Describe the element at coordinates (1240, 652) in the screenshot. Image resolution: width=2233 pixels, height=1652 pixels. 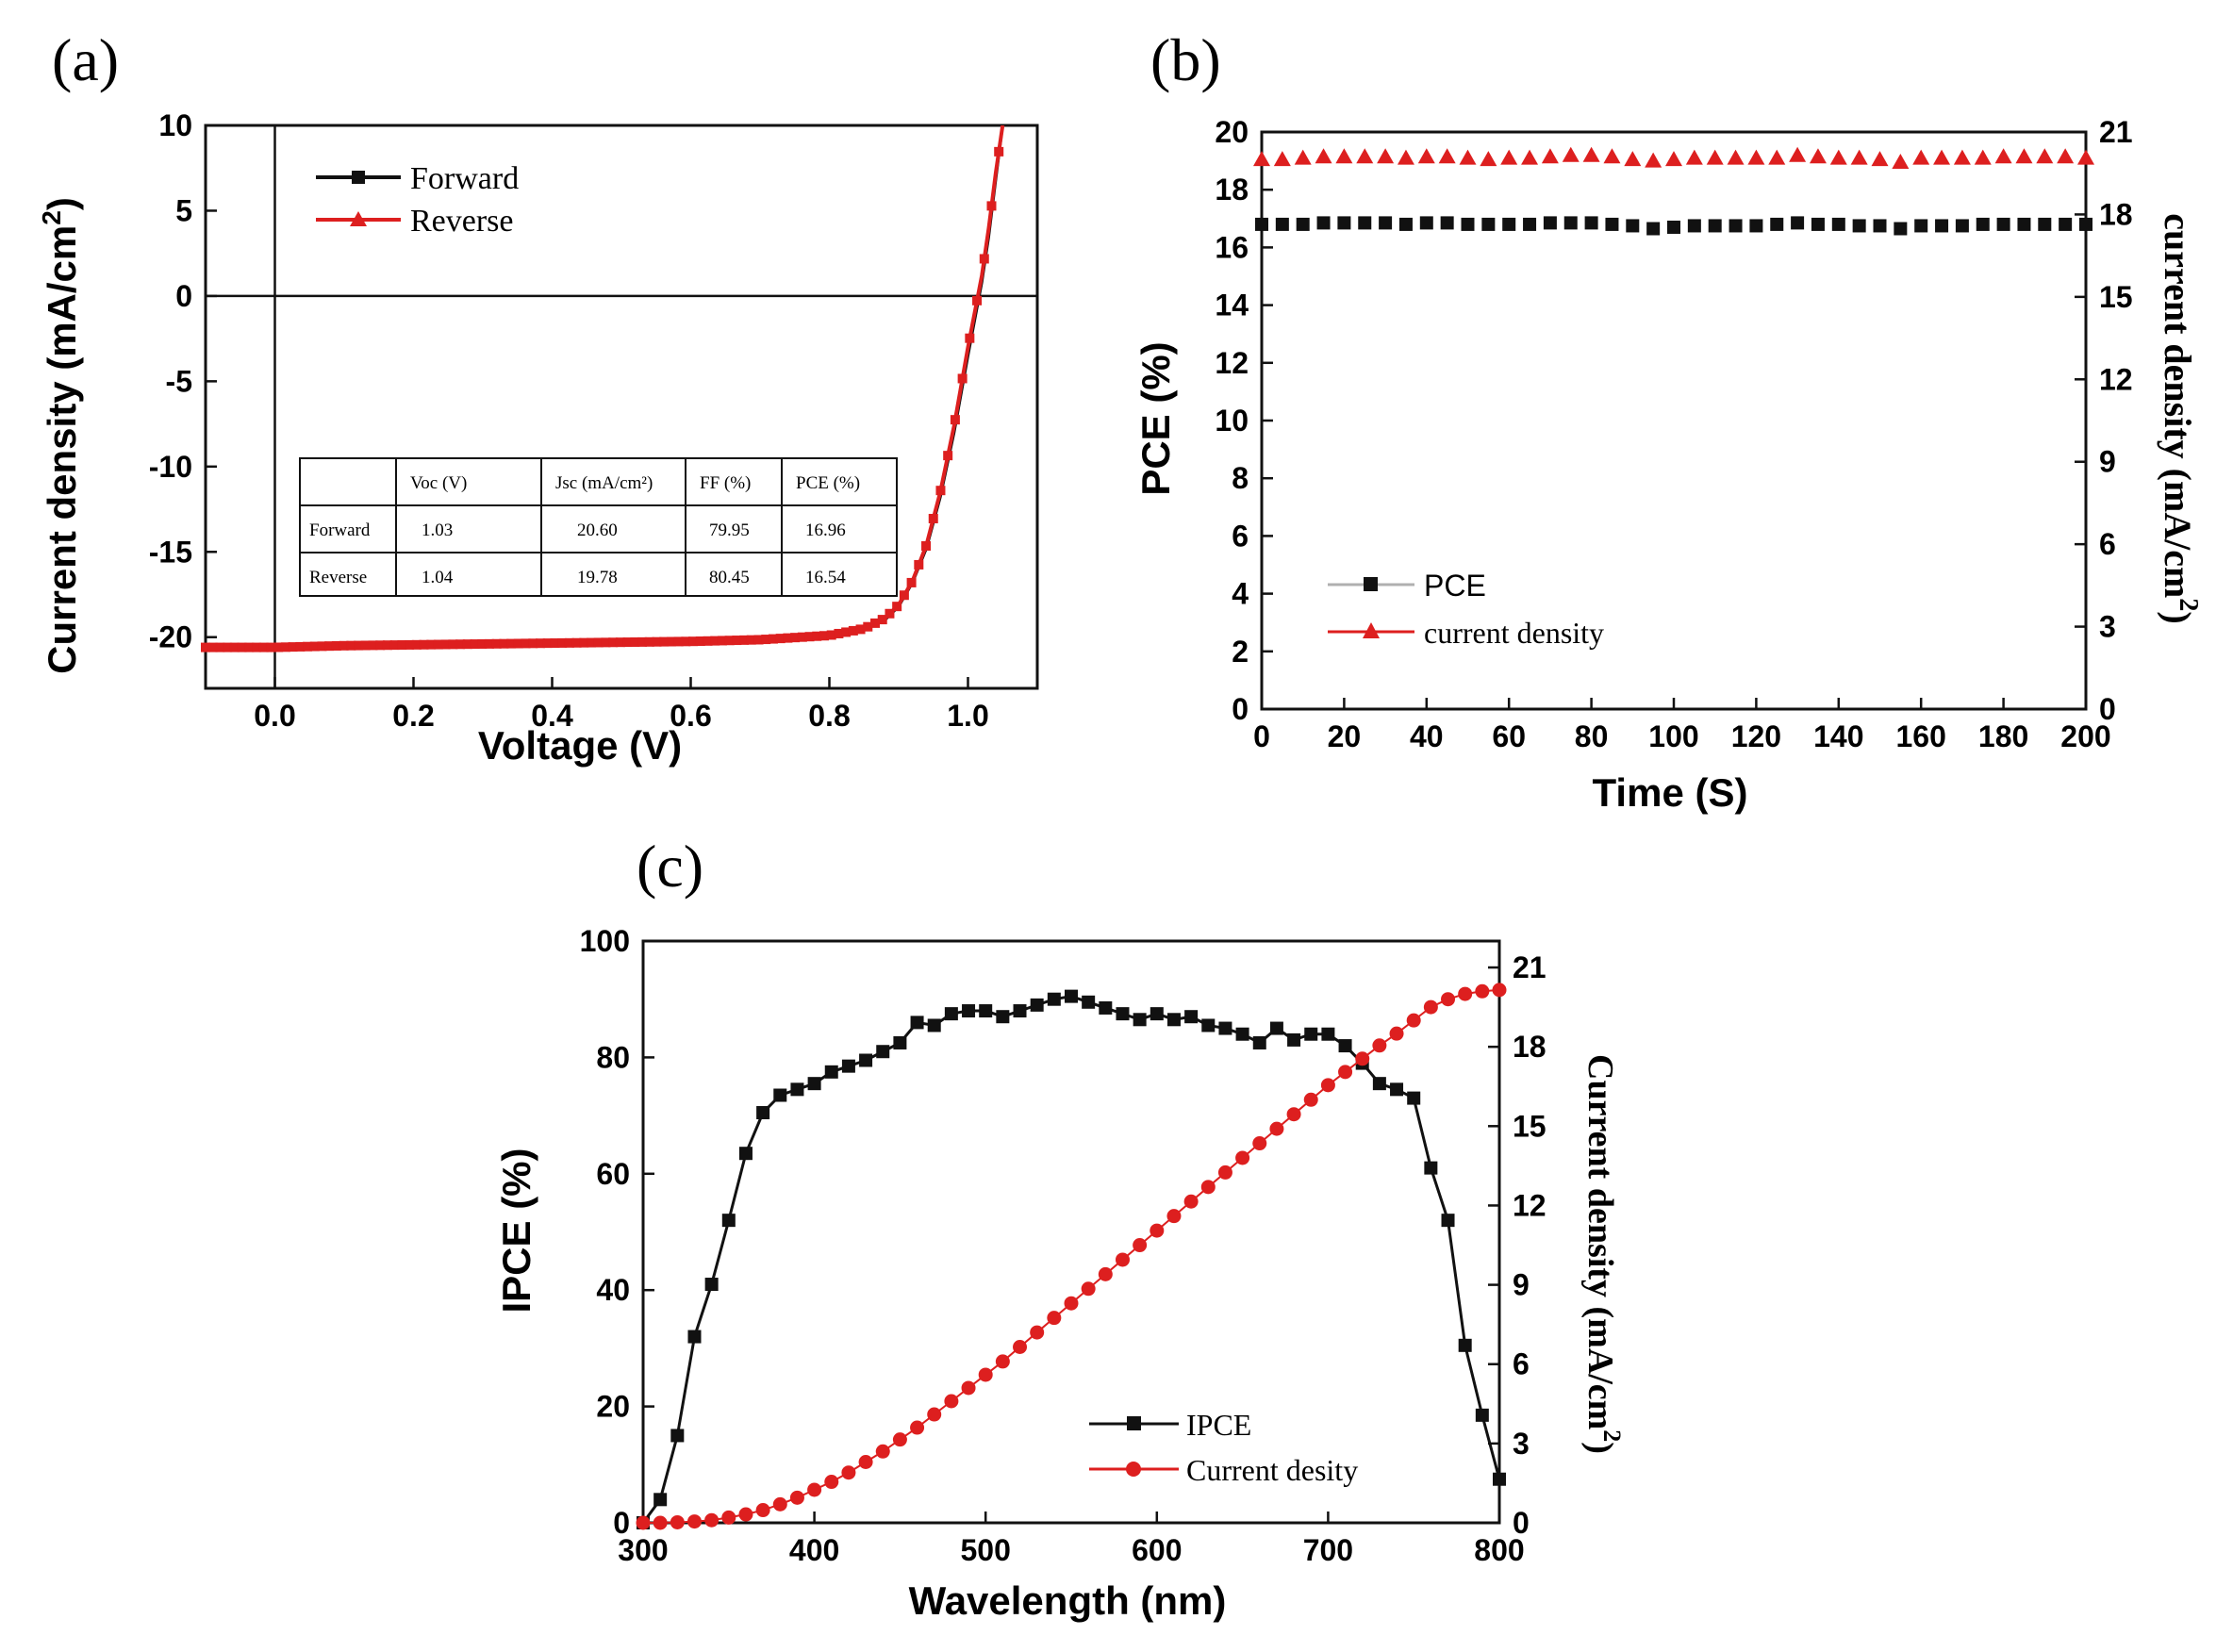
I see `y-tick-label: 2` at that location.